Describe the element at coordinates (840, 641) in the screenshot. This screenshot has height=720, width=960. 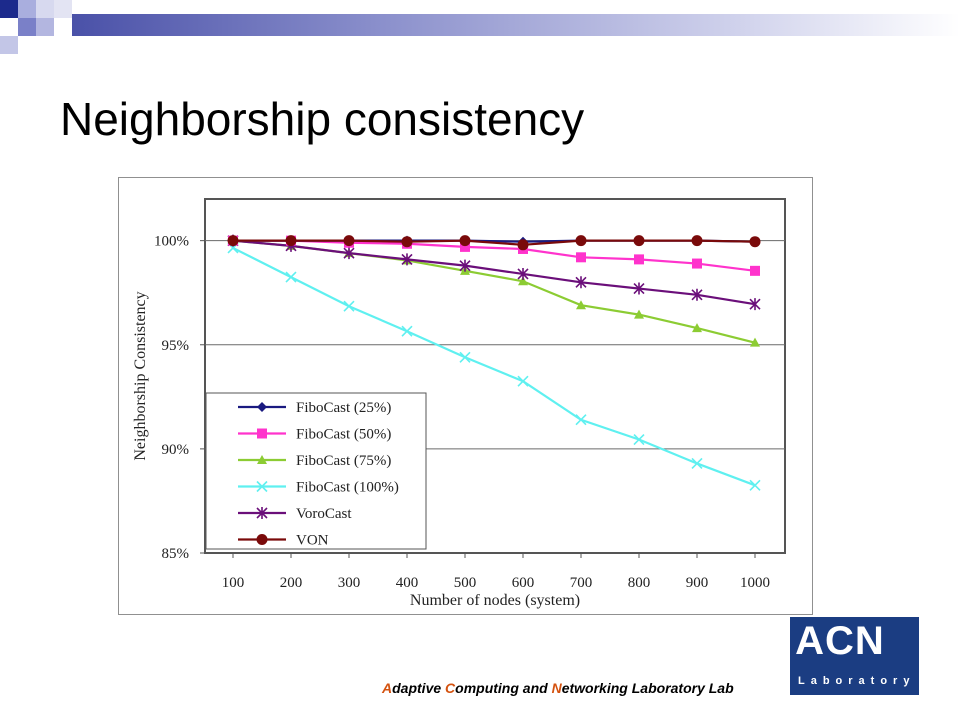
I see `logo-main-text: ACN` at that location.